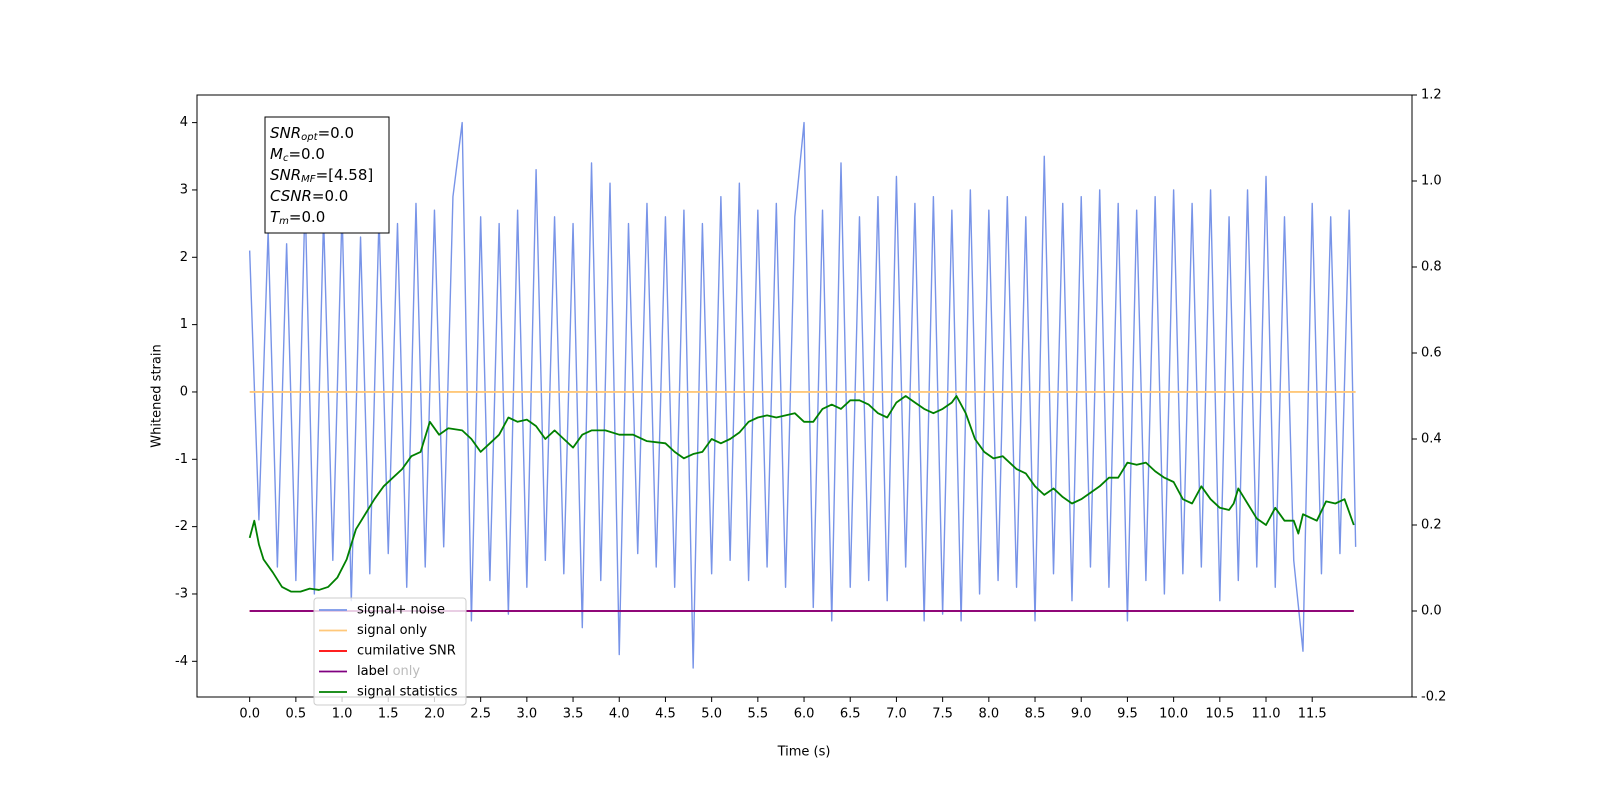 The height and width of the screenshot is (800, 1600). I want to click on annotation-subscript: opt, so click(309, 137).